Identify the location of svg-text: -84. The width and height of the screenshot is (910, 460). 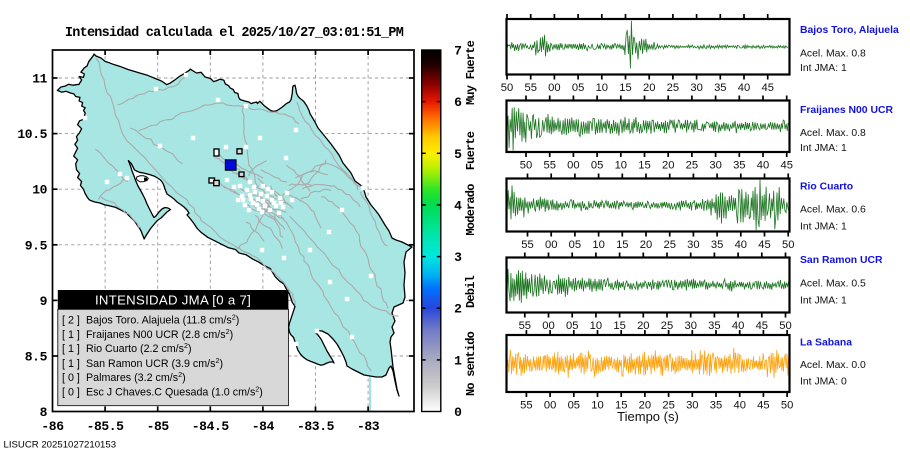
(263, 426).